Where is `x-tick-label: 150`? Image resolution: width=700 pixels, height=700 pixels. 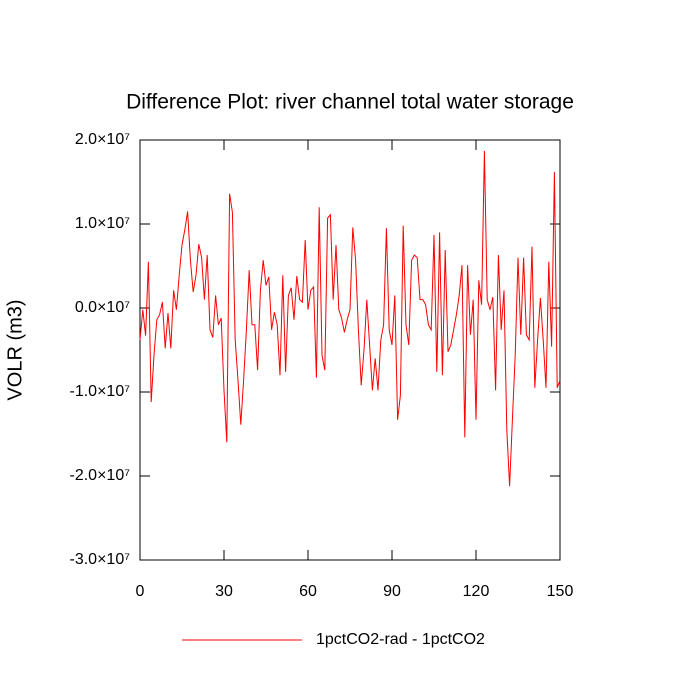
x-tick-label: 150 is located at coordinates (560, 591).